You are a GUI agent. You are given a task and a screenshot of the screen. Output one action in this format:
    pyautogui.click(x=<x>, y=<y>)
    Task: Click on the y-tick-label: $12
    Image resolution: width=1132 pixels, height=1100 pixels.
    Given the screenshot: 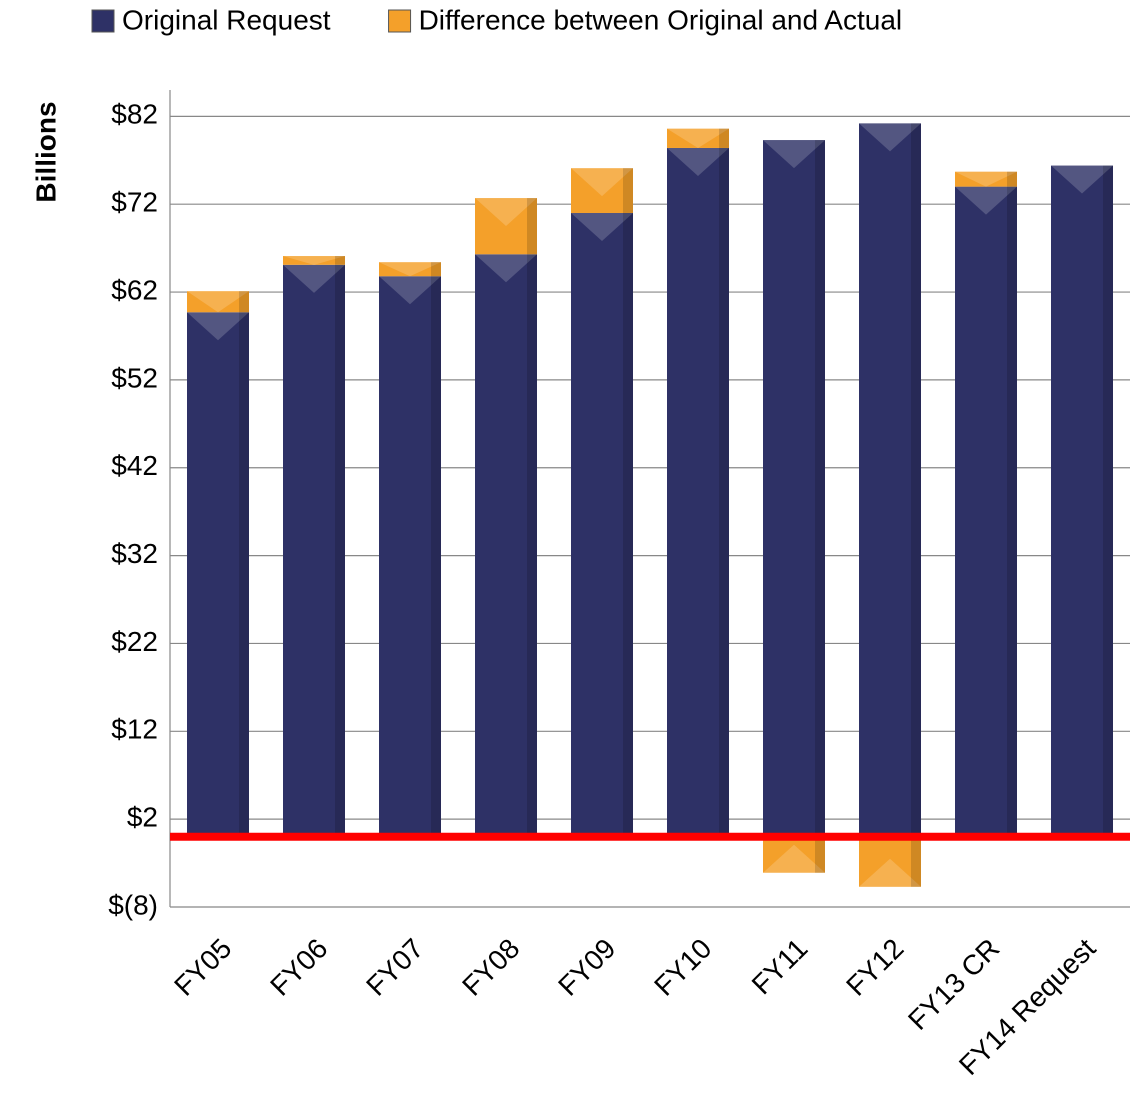 What is the action you would take?
    pyautogui.click(x=134, y=729)
    